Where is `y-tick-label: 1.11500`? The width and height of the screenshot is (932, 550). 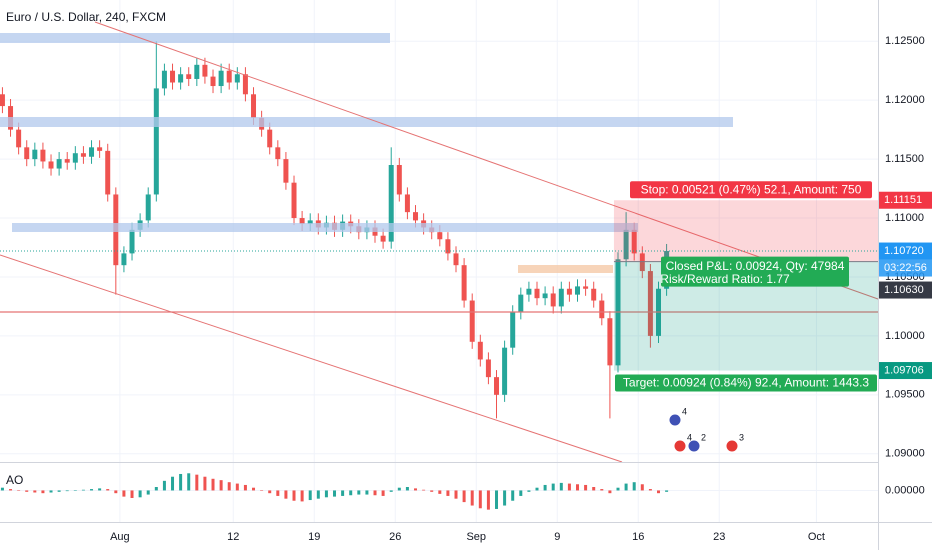
y-tick-label: 1.11500 is located at coordinates (904, 159).